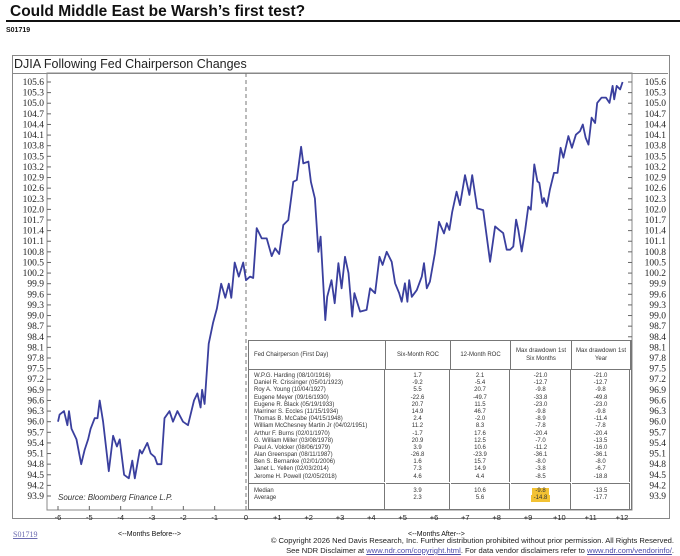 The width and height of the screenshot is (680, 556). What do you see at coordinates (35, 306) in the screenshot?
I see `y-tick-label-left: 99.3` at bounding box center [35, 306].